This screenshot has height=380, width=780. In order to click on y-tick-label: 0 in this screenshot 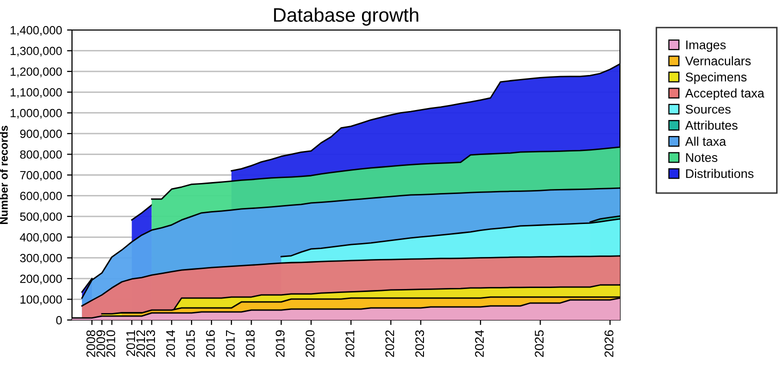, I will do `click(59, 320)`.